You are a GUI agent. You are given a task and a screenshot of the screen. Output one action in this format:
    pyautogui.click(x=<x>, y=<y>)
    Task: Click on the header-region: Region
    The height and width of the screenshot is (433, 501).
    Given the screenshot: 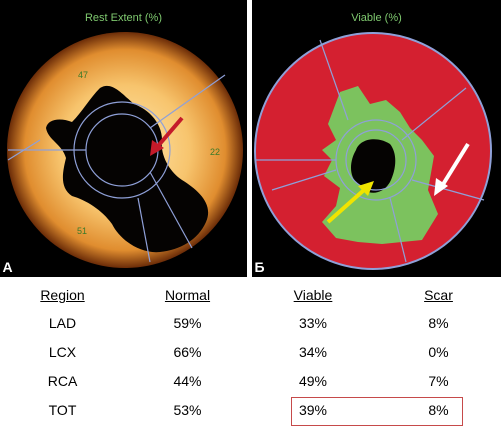 What is the action you would take?
    pyautogui.click(x=62, y=295)
    